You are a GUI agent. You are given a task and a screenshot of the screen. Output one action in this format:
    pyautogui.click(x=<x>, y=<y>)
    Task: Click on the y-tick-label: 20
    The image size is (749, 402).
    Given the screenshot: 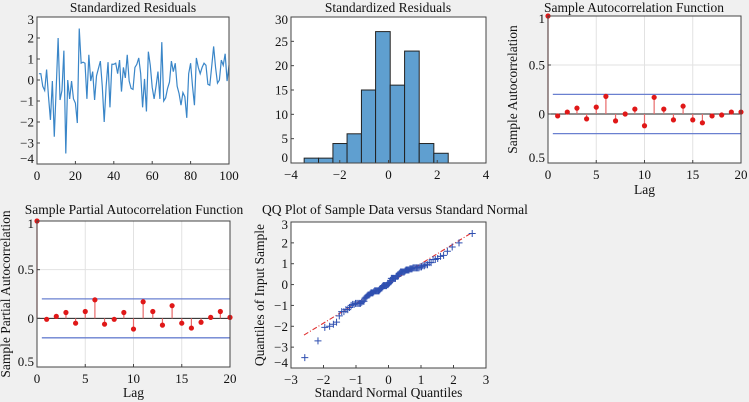 What is the action you would take?
    pyautogui.click(x=281, y=65)
    